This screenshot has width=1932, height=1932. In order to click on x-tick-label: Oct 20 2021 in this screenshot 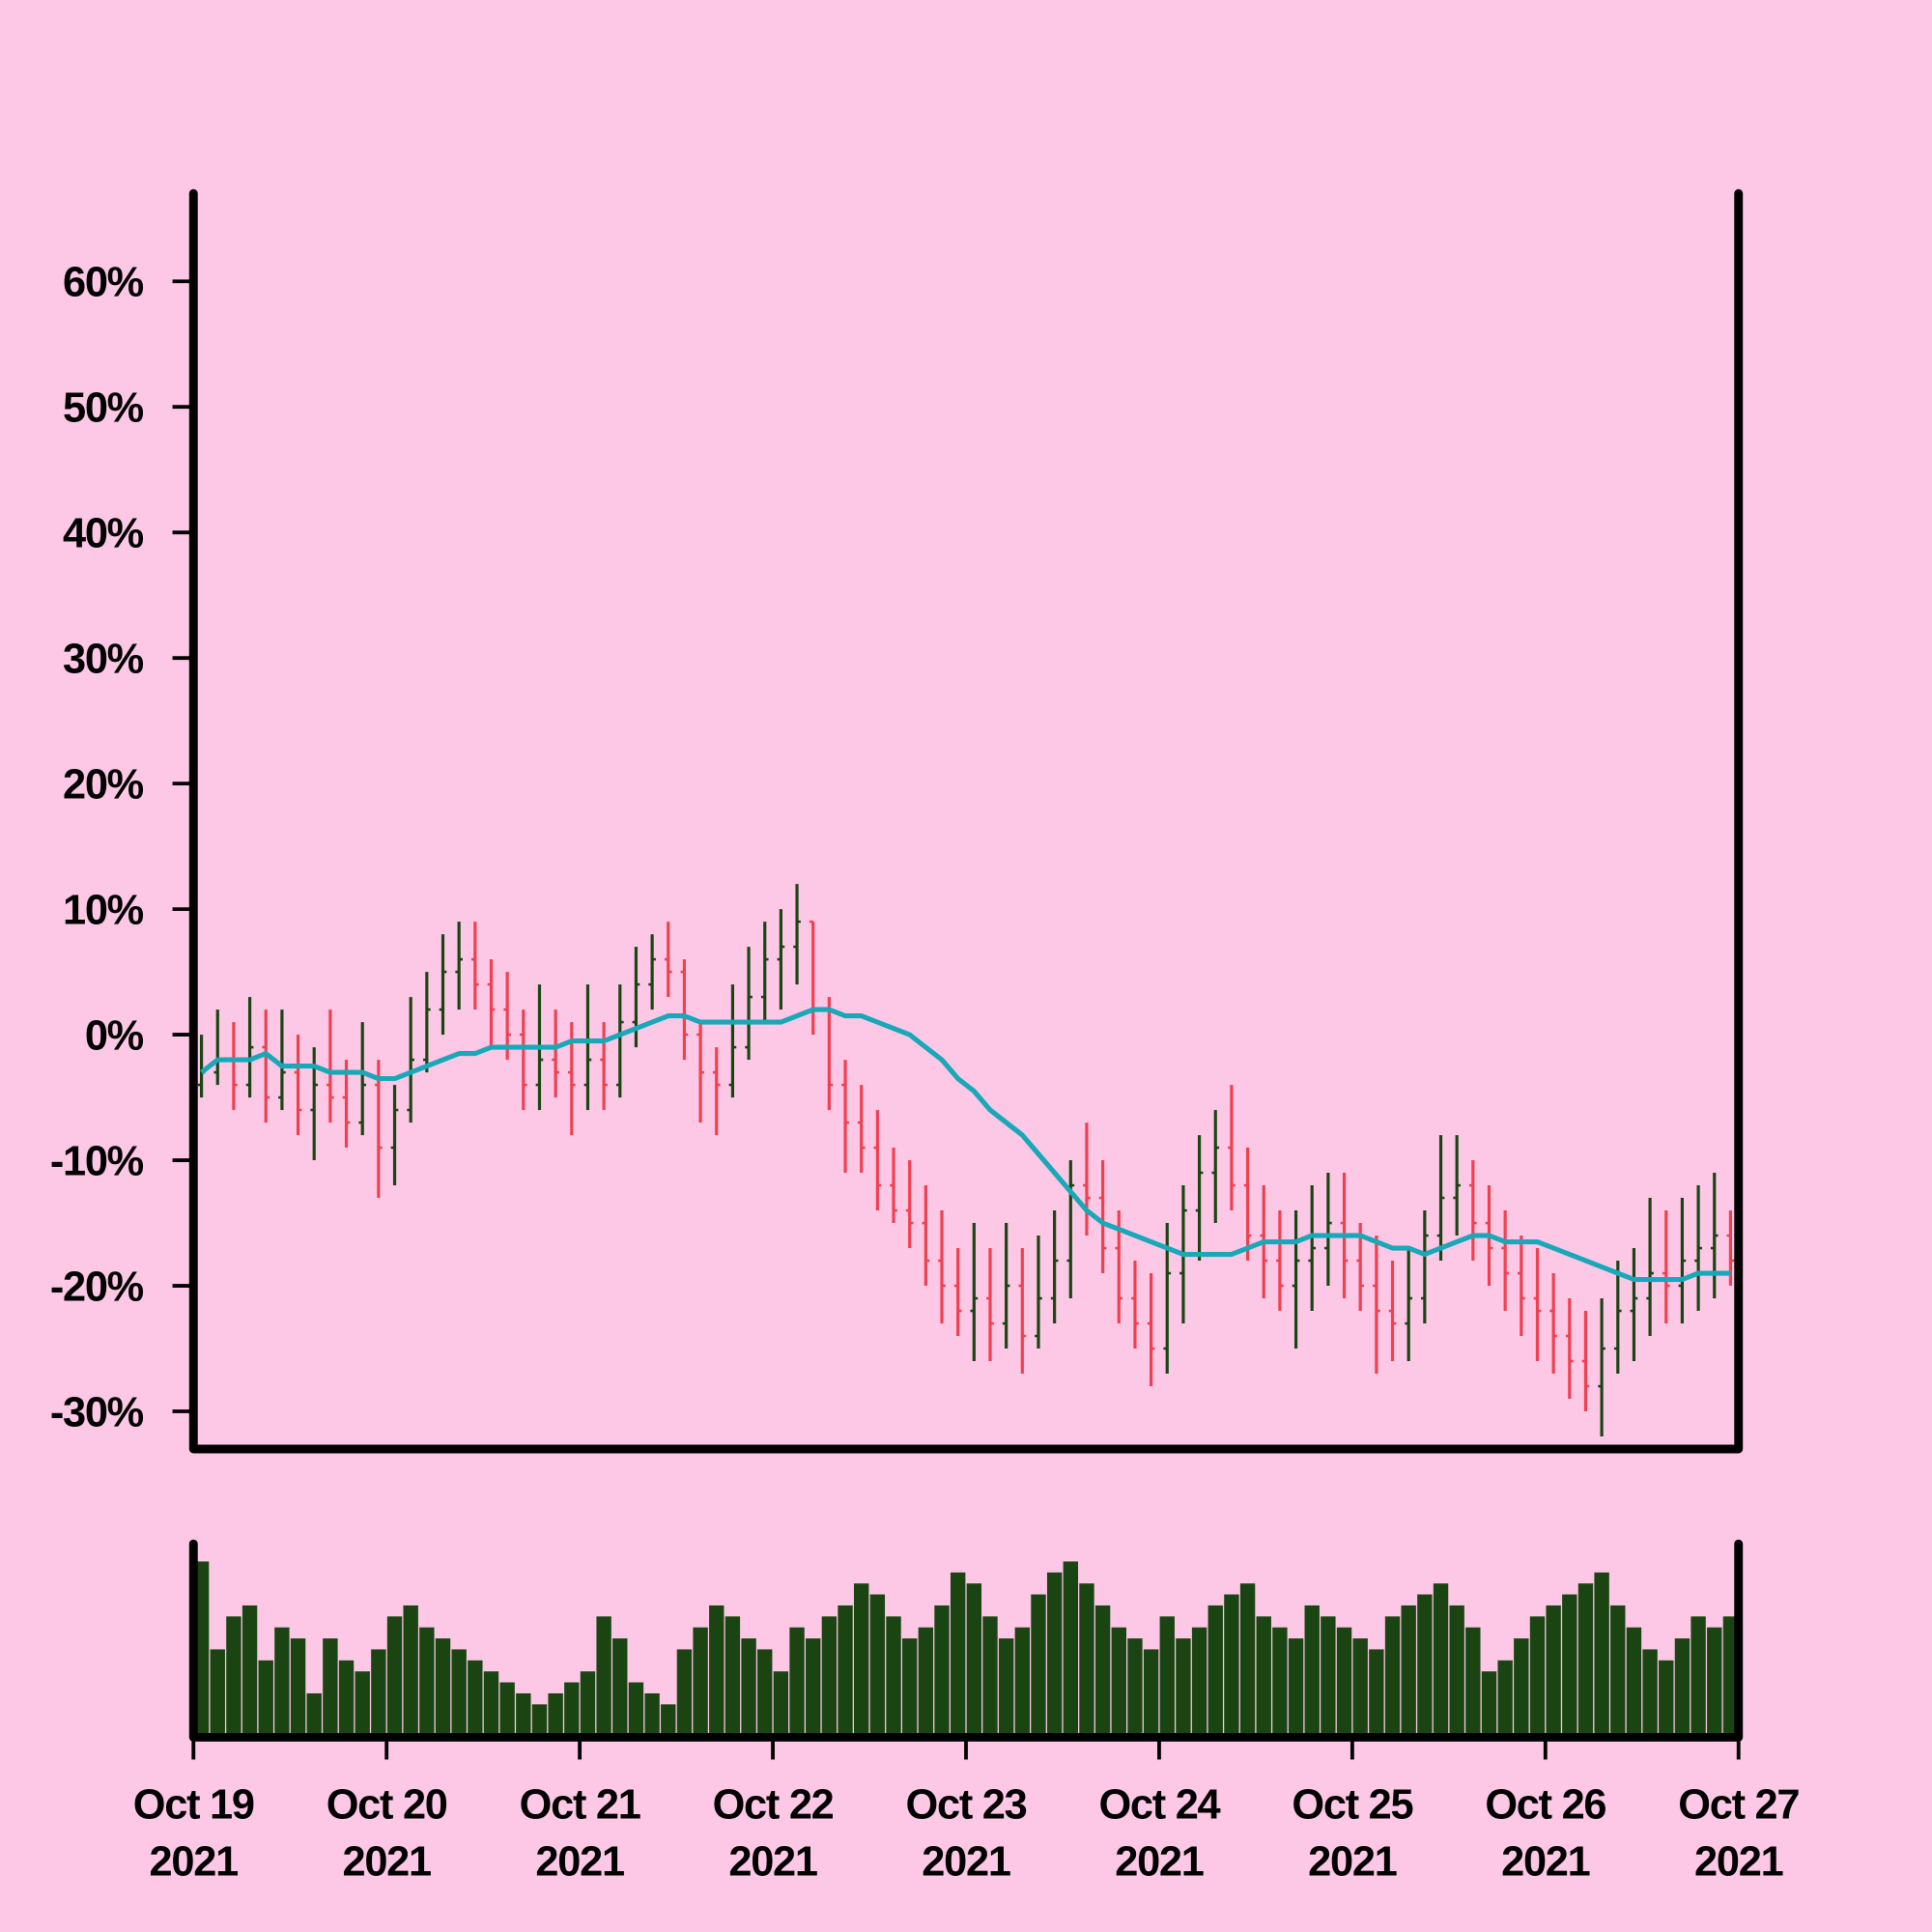, I will do `click(387, 1834)`.